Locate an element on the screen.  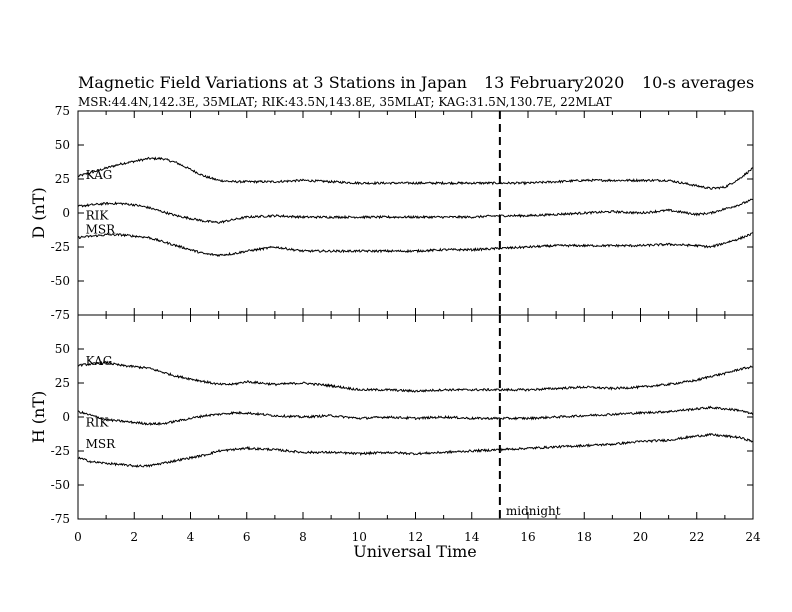
h-y-tick-label: -25 is located at coordinates (60, 451).